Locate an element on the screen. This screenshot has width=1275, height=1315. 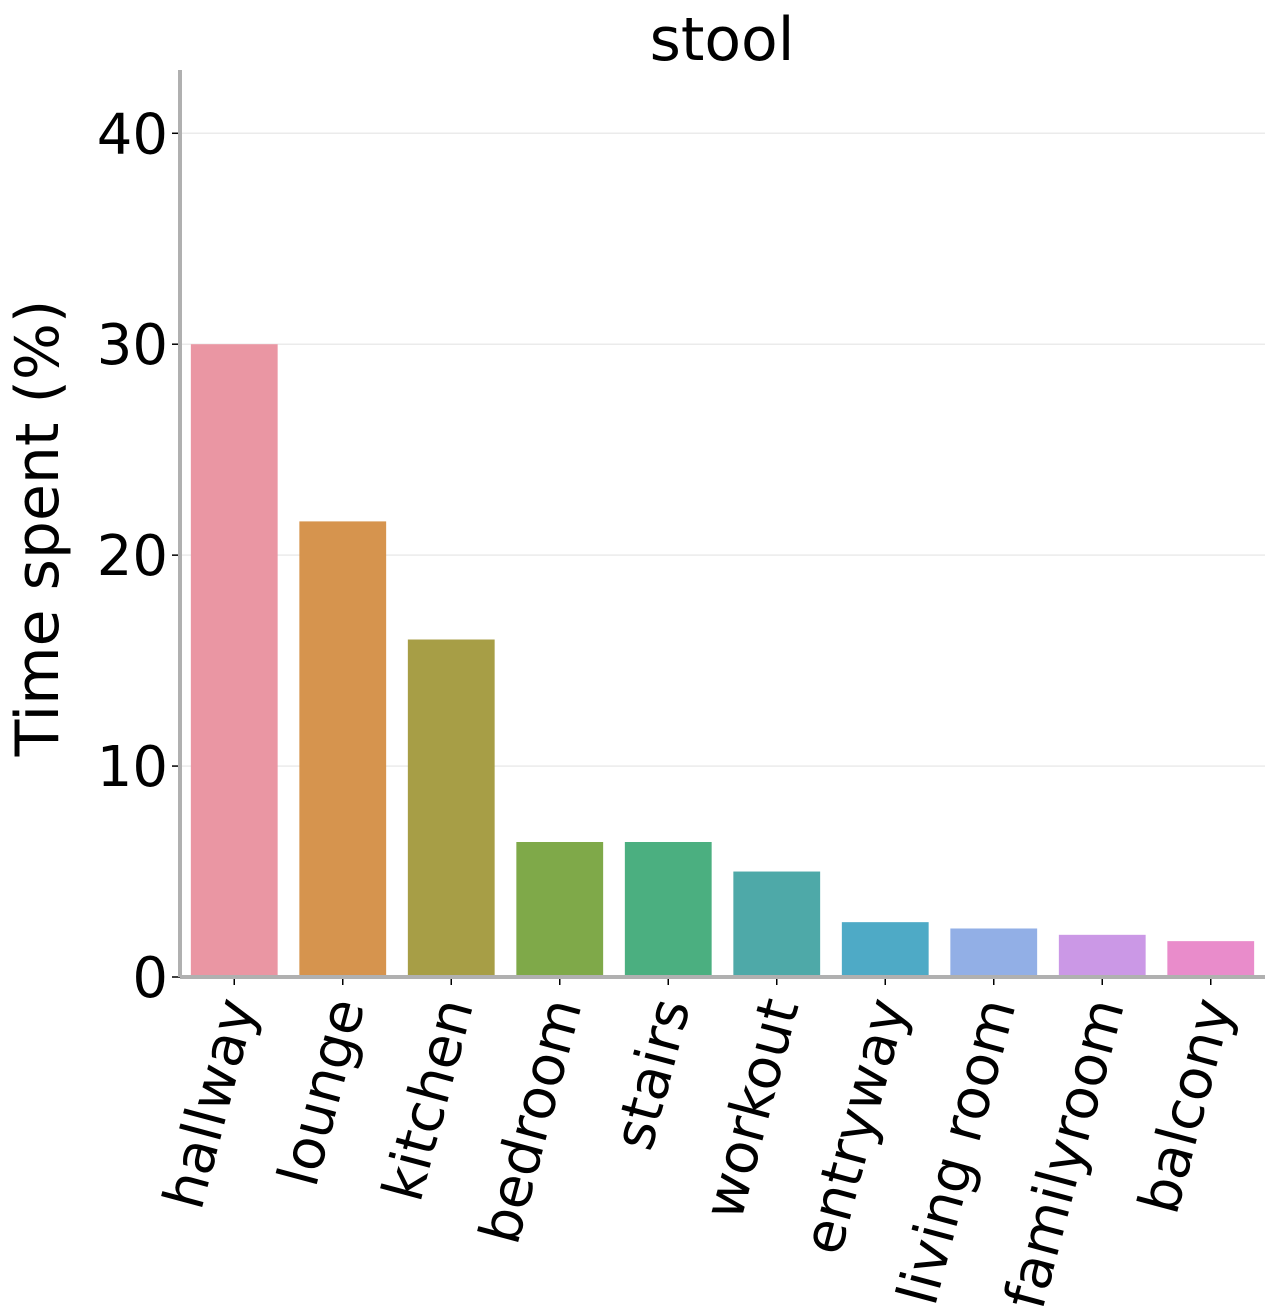
bar-stairs is located at coordinates (668, 909).